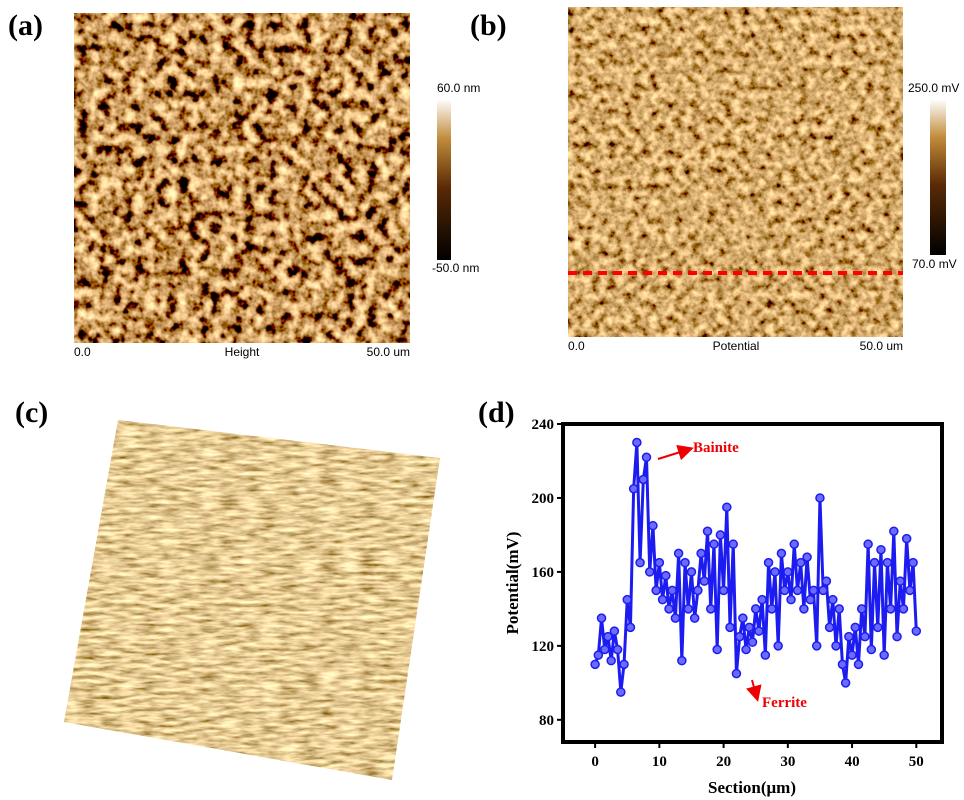 This screenshot has height=800, width=964. What do you see at coordinates (787, 762) in the screenshot?
I see `x-tick-label: 30` at bounding box center [787, 762].